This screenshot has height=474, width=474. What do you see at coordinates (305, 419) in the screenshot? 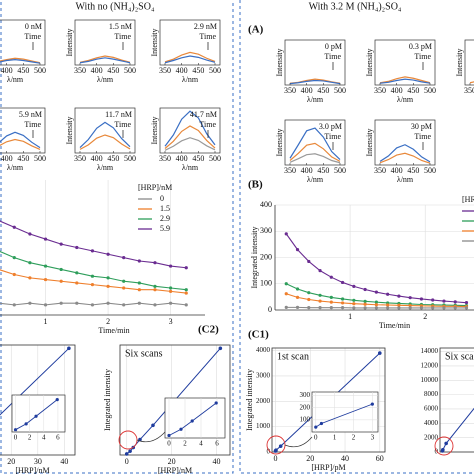
I see `inset-y-tick-label: 100` at bounding box center [305, 419].